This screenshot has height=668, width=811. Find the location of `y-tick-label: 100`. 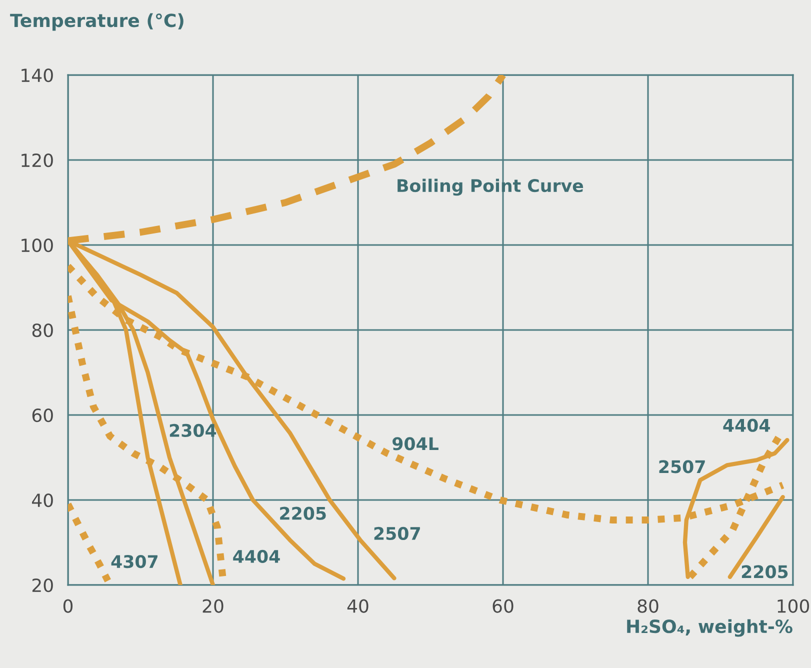

y-tick-label: 100 is located at coordinates (37, 245).